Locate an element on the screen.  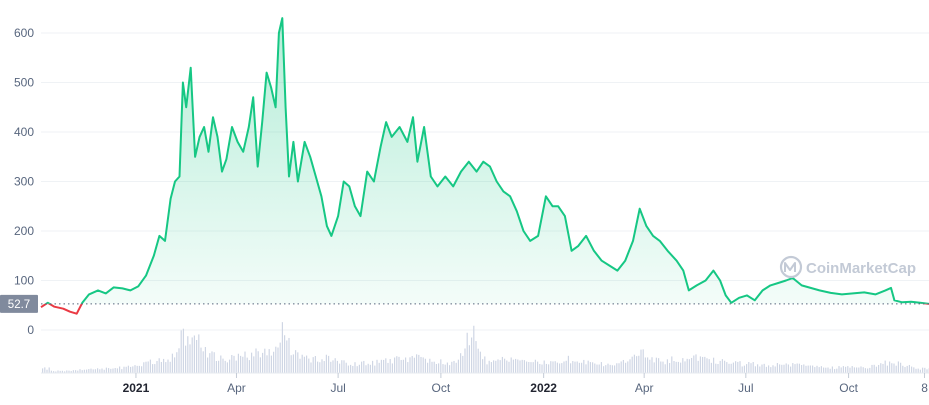
x-tick-label: 8 is located at coordinates (924, 388).